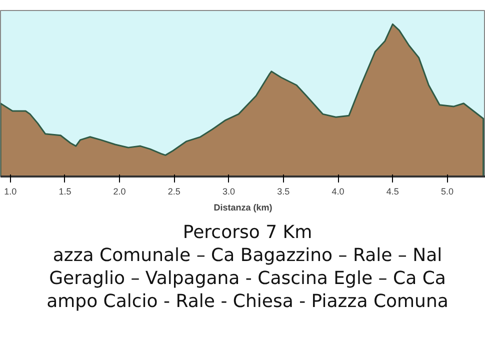  I want to click on x-tick-label: 1.5, so click(65, 191).